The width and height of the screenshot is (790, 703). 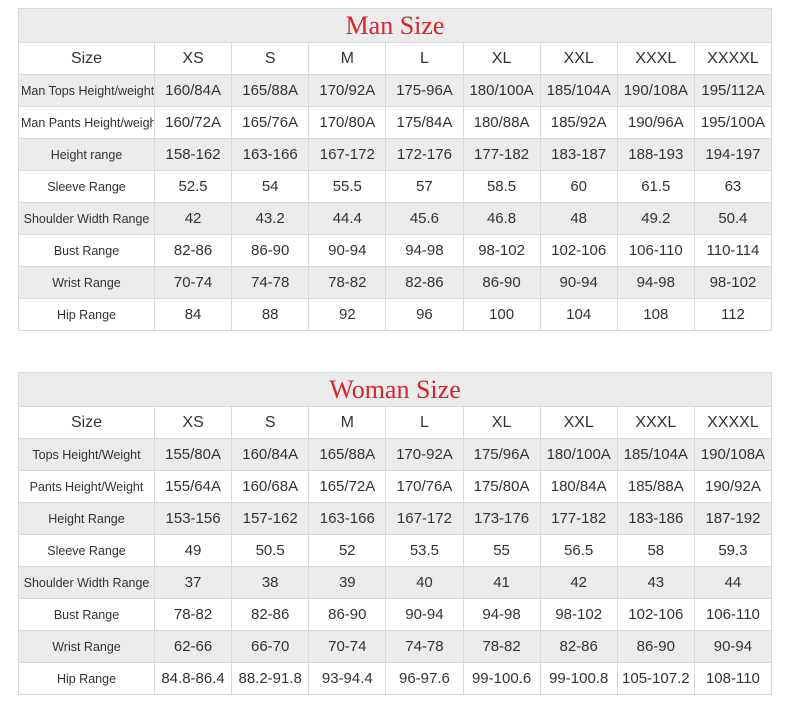 I want to click on size-value-cell: 165/76A, so click(x=270, y=122).